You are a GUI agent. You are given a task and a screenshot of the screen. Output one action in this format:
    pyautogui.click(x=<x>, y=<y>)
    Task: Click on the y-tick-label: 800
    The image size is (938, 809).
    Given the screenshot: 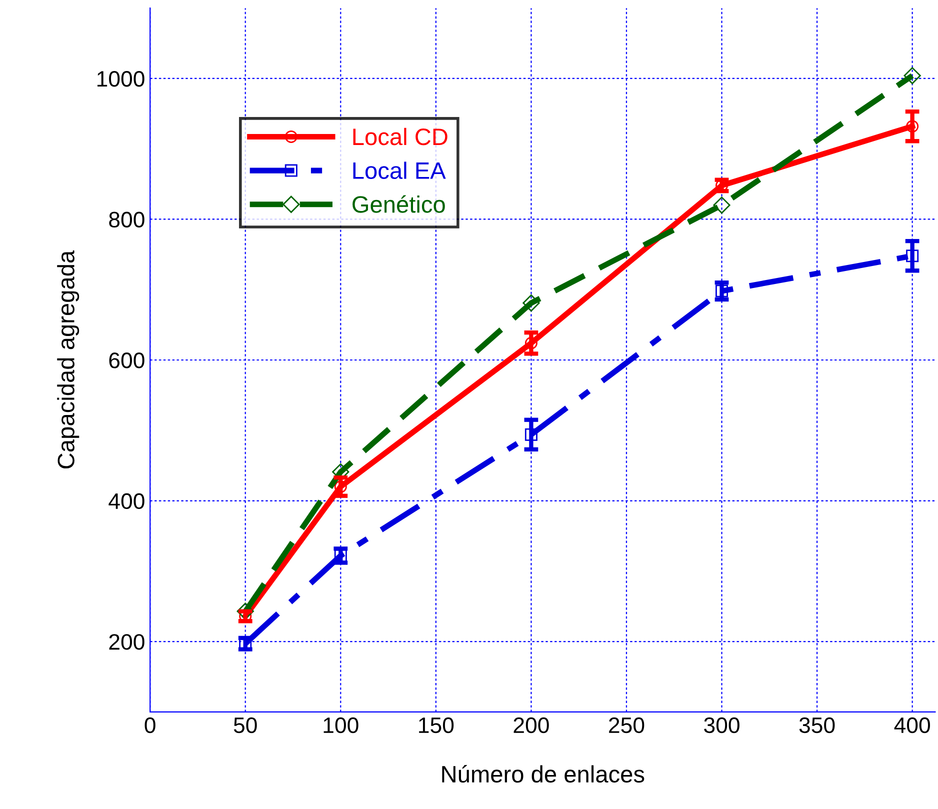 What is the action you would take?
    pyautogui.click(x=126, y=220)
    